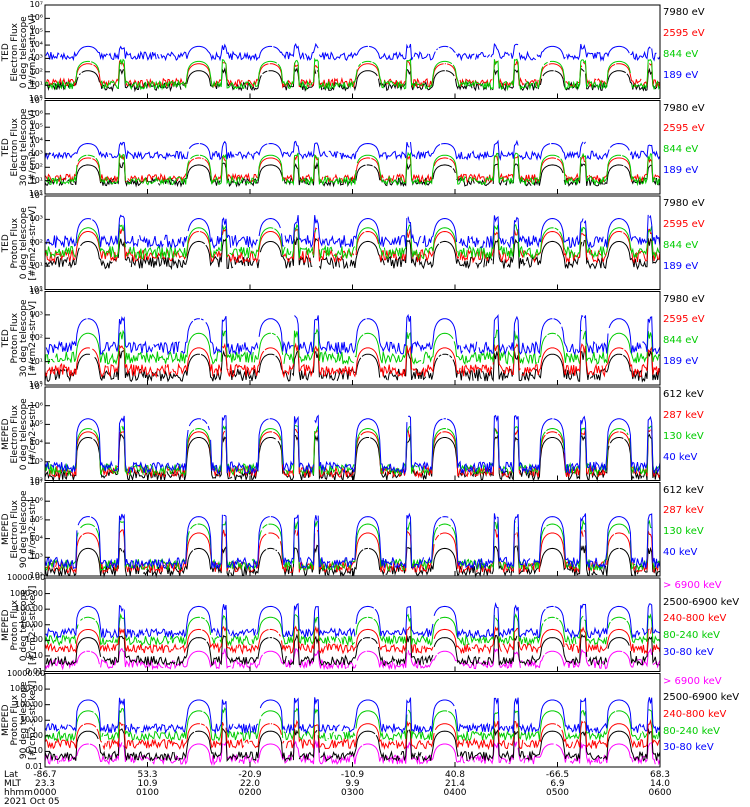 The width and height of the screenshot is (750, 807). Describe the element at coordinates (660, 784) in the screenshot. I see `x-tick-label: 14.0` at that location.